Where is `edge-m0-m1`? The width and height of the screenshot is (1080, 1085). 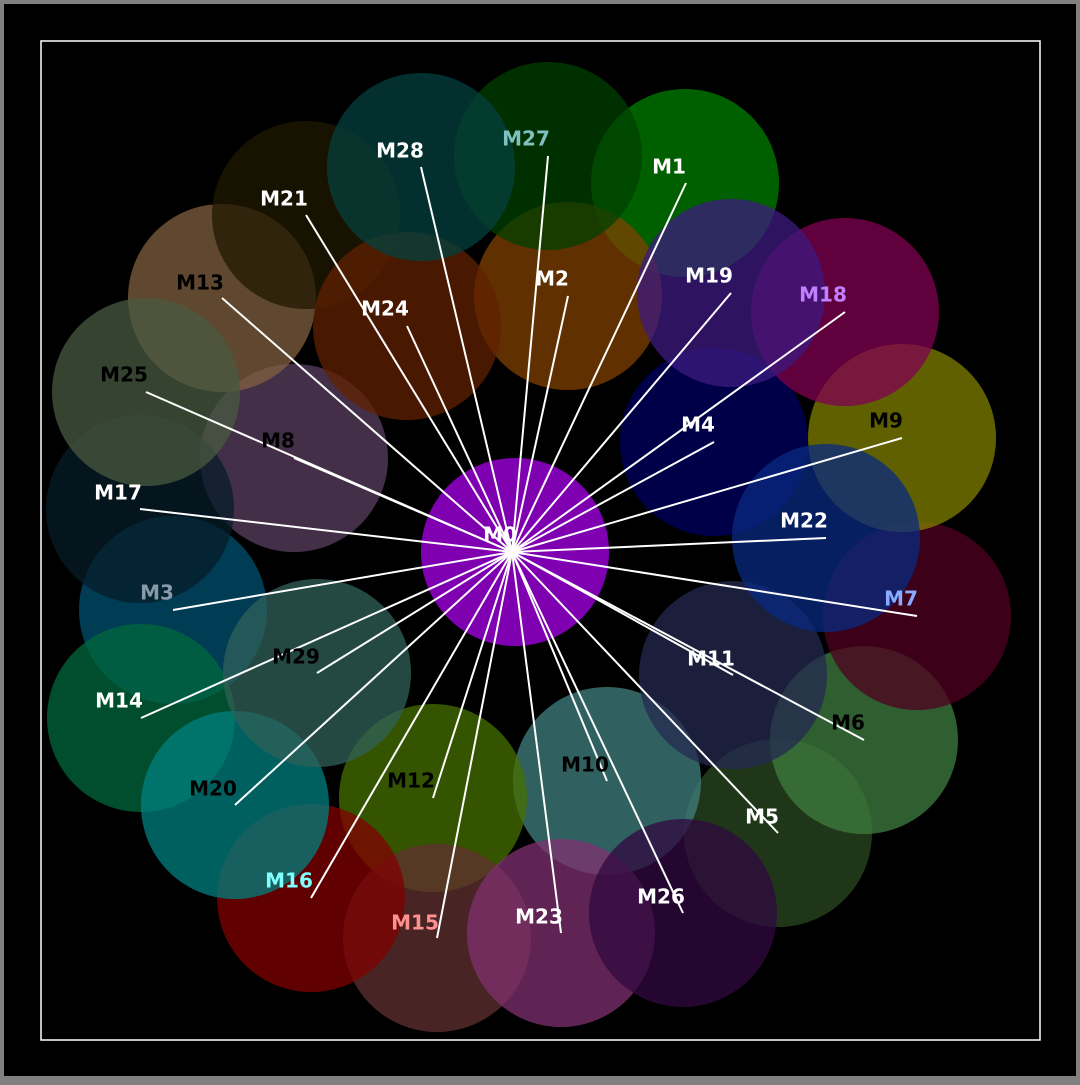
edge-m0-m1 is located at coordinates (599, 367).